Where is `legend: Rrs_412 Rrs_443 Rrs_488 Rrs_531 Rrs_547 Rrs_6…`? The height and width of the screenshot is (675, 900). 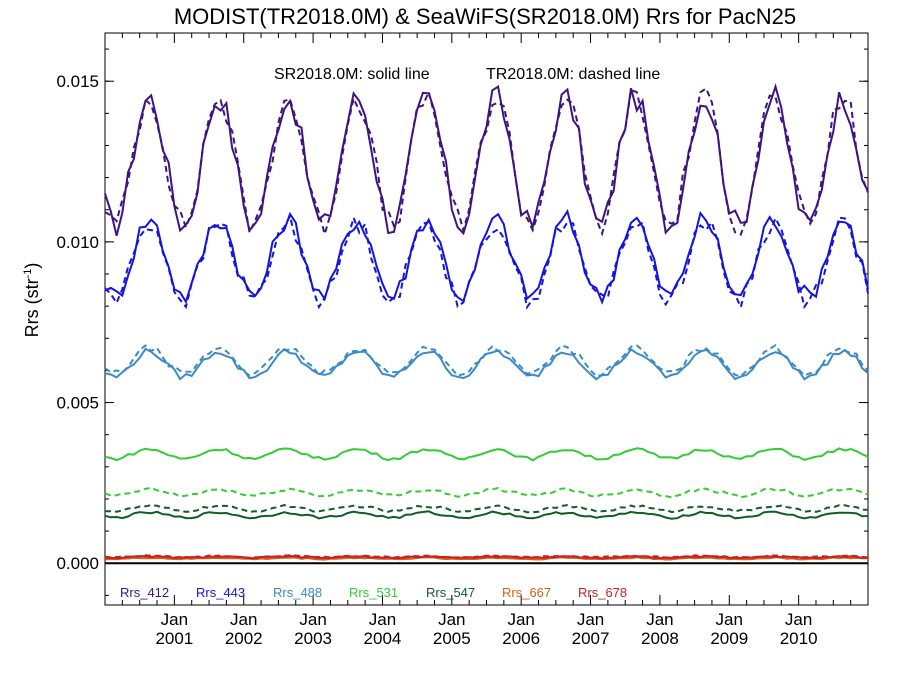 legend: Rrs_412 Rrs_443 Rrs_488 Rrs_531 Rrs_547 Rrs_6… is located at coordinates (373, 592).